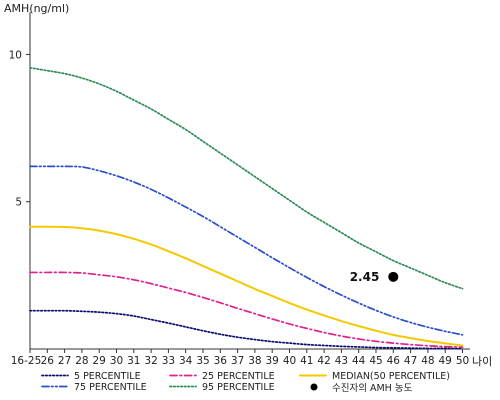  What do you see at coordinates (99, 361) in the screenshot?
I see `x-tick-label: 29` at bounding box center [99, 361].